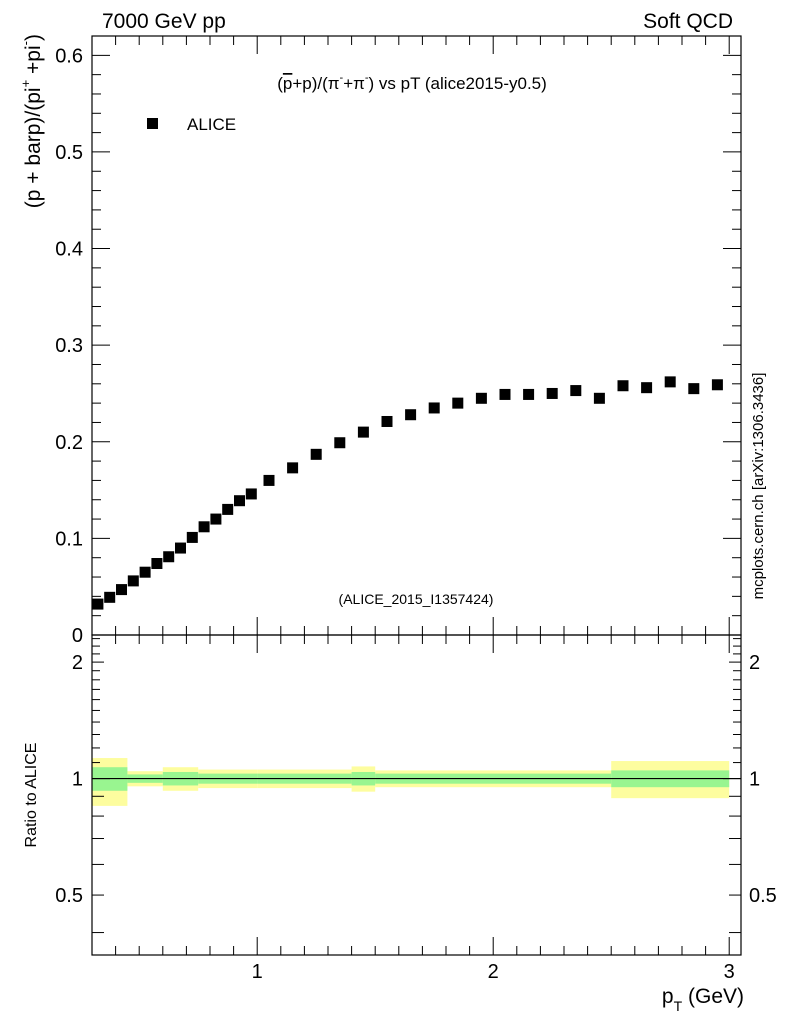  What do you see at coordinates (416, 599) in the screenshot?
I see `watermark: (ALICE_2015_I1357424)` at bounding box center [416, 599].